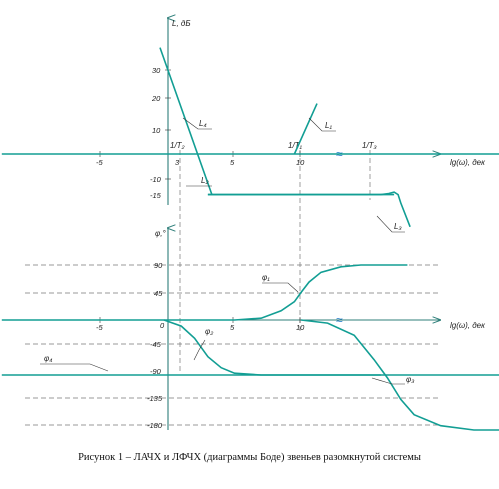 The height and width of the screenshot is (489, 499). I want to click on phase-y-ticks: 90 45 0 -45 -90 -135 -180, so click(156, 345).